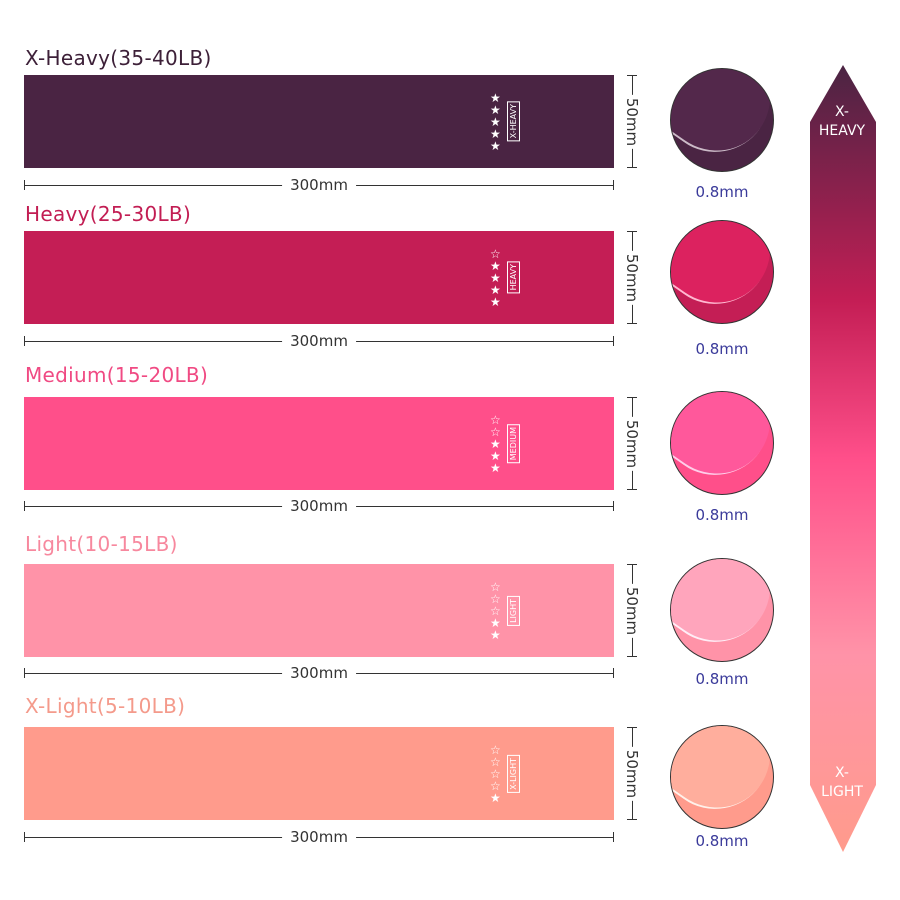 This screenshot has width=900, height=900. Describe the element at coordinates (513, 277) in the screenshot. I see `band-level-label: HEAVY` at that location.